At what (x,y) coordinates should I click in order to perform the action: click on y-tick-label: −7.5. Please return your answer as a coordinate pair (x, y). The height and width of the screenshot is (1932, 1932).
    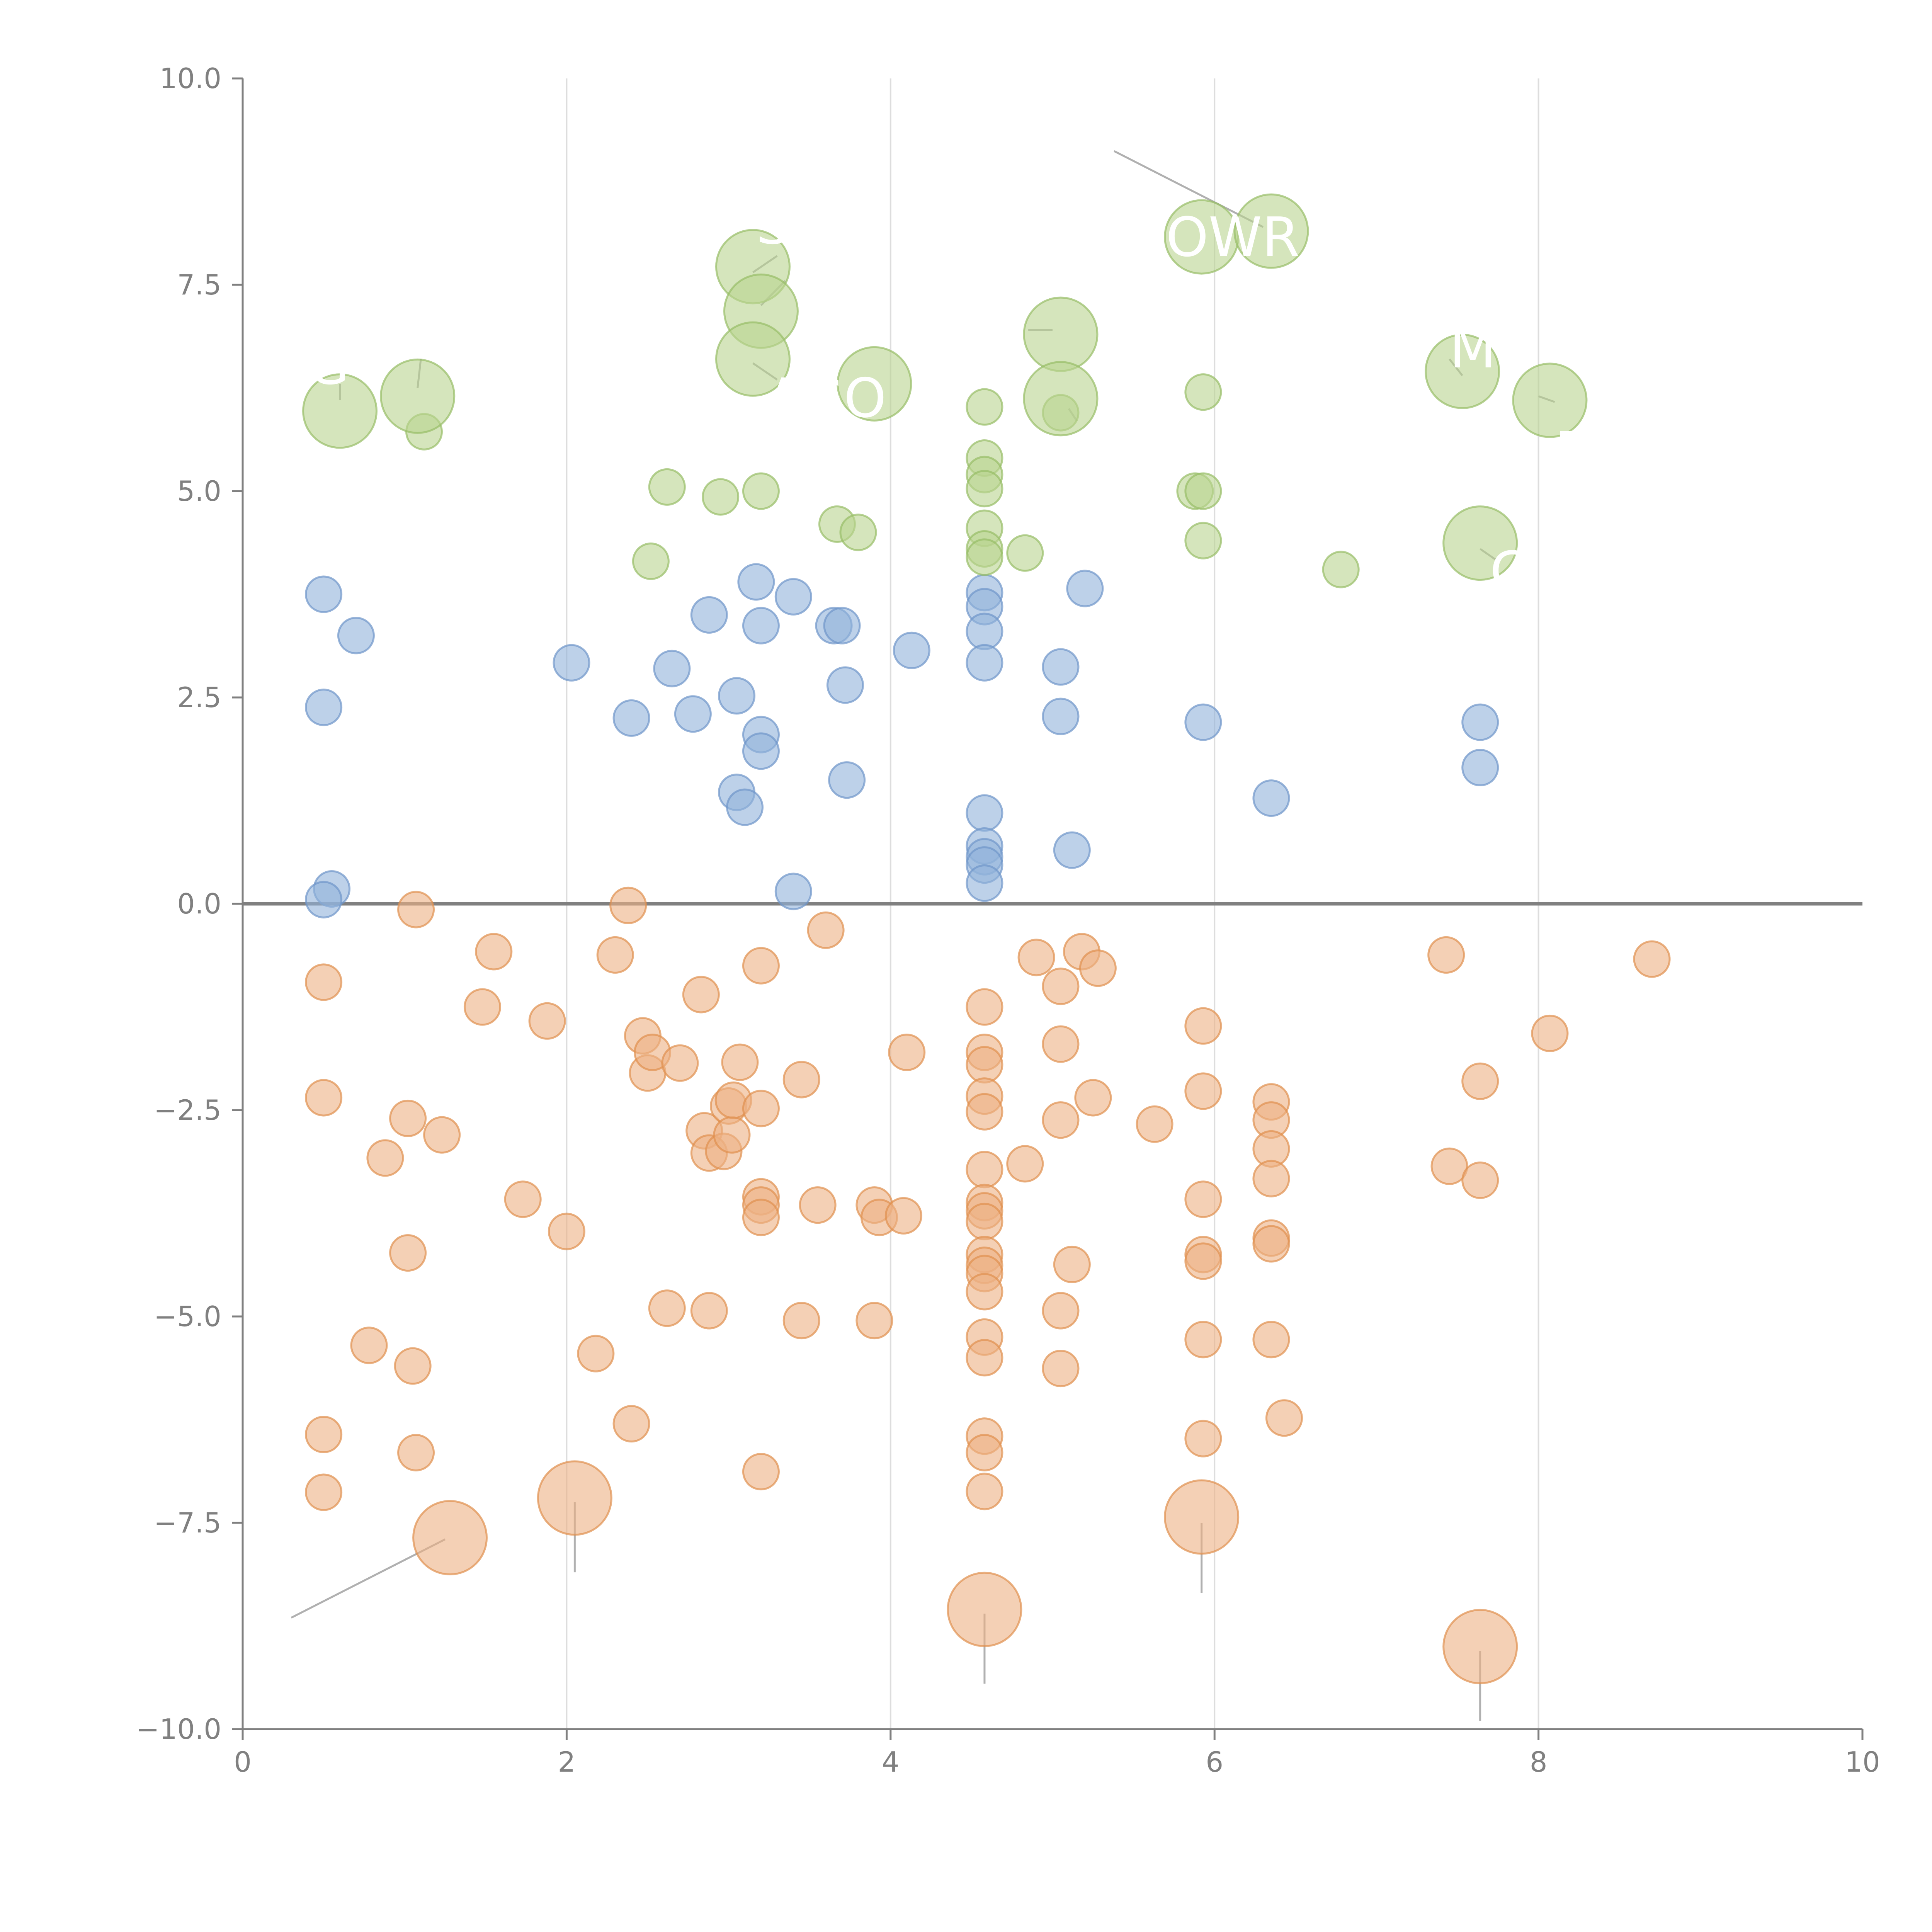
    Looking at the image, I should click on (188, 1523).